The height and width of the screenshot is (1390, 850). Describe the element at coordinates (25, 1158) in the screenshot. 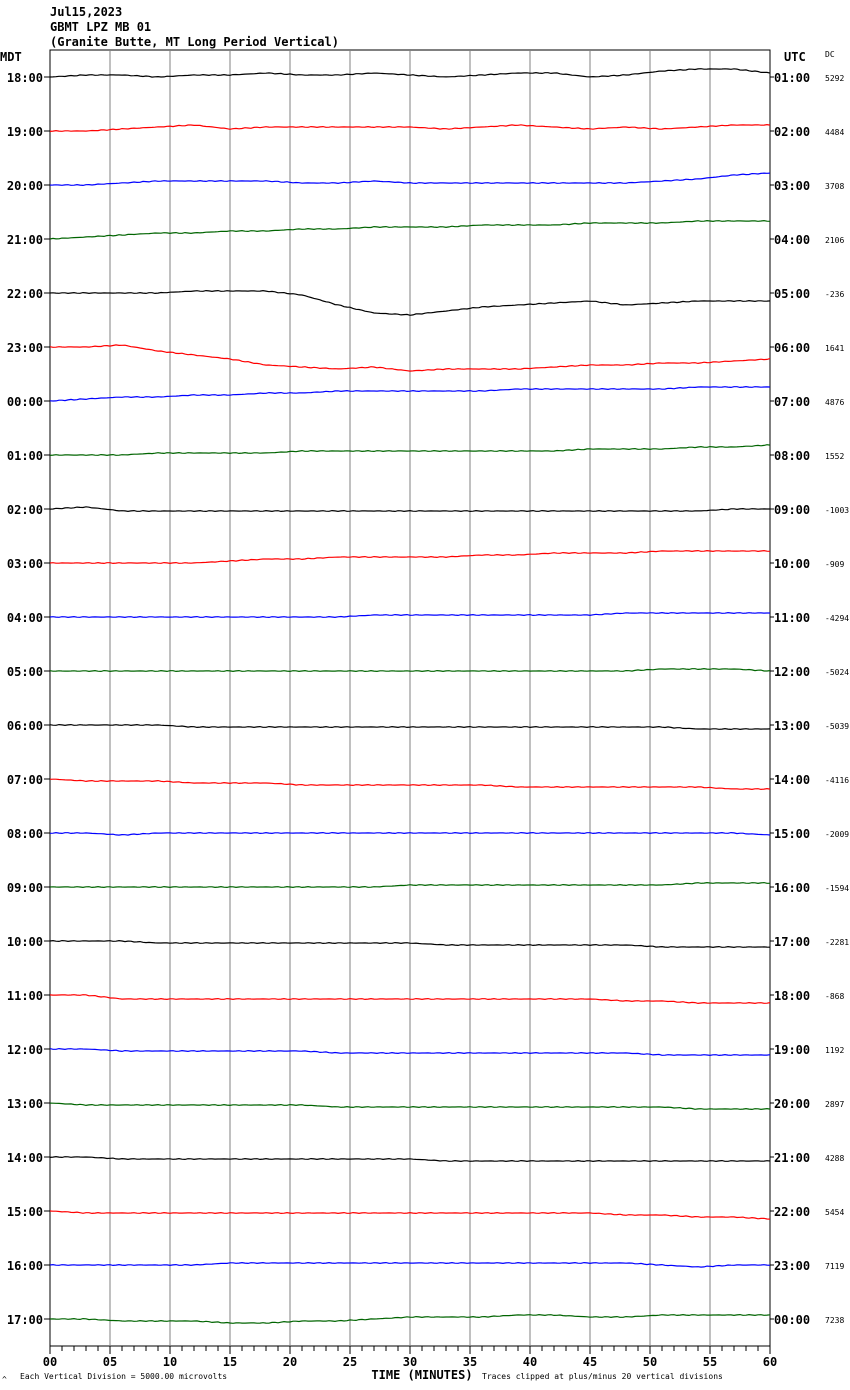

I see `row-label-local: 14:00` at that location.